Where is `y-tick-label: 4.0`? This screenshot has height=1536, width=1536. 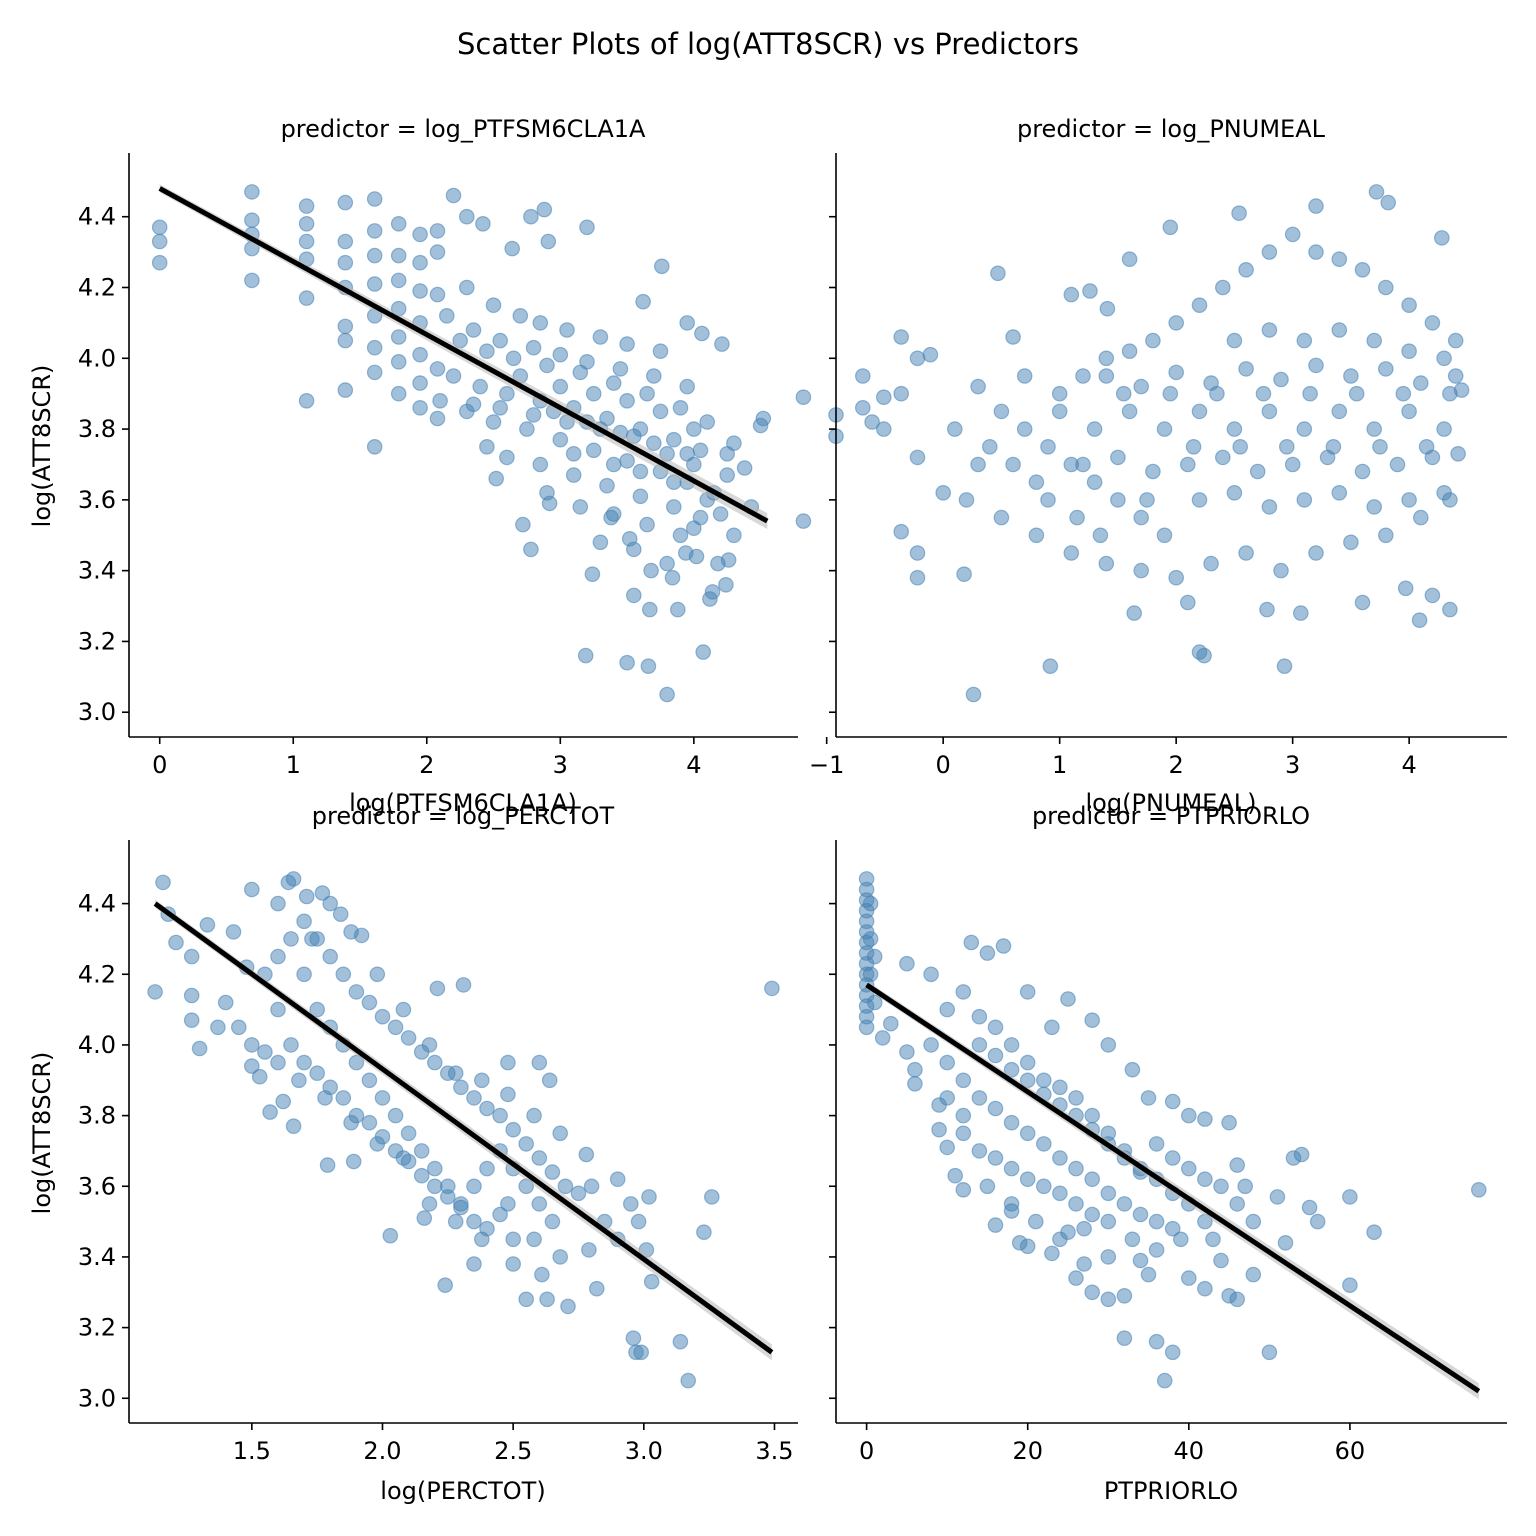
y-tick-label: 4.0 is located at coordinates (97, 358).